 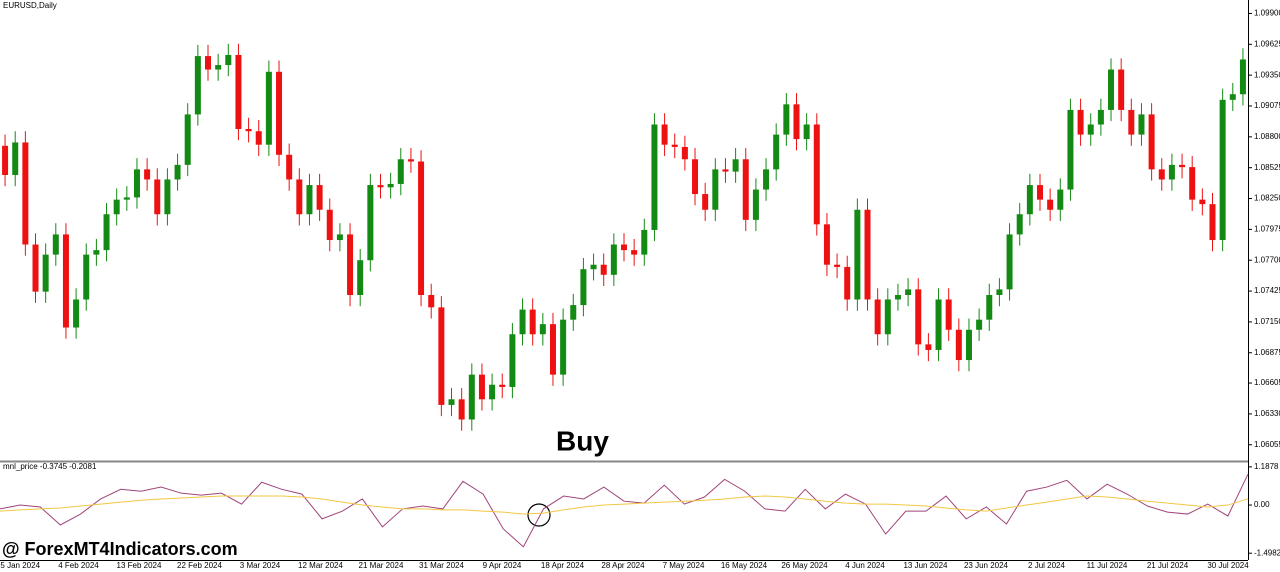 What do you see at coordinates (1267, 228) in the screenshot?
I see `y-tick-label: 1.07975` at bounding box center [1267, 228].